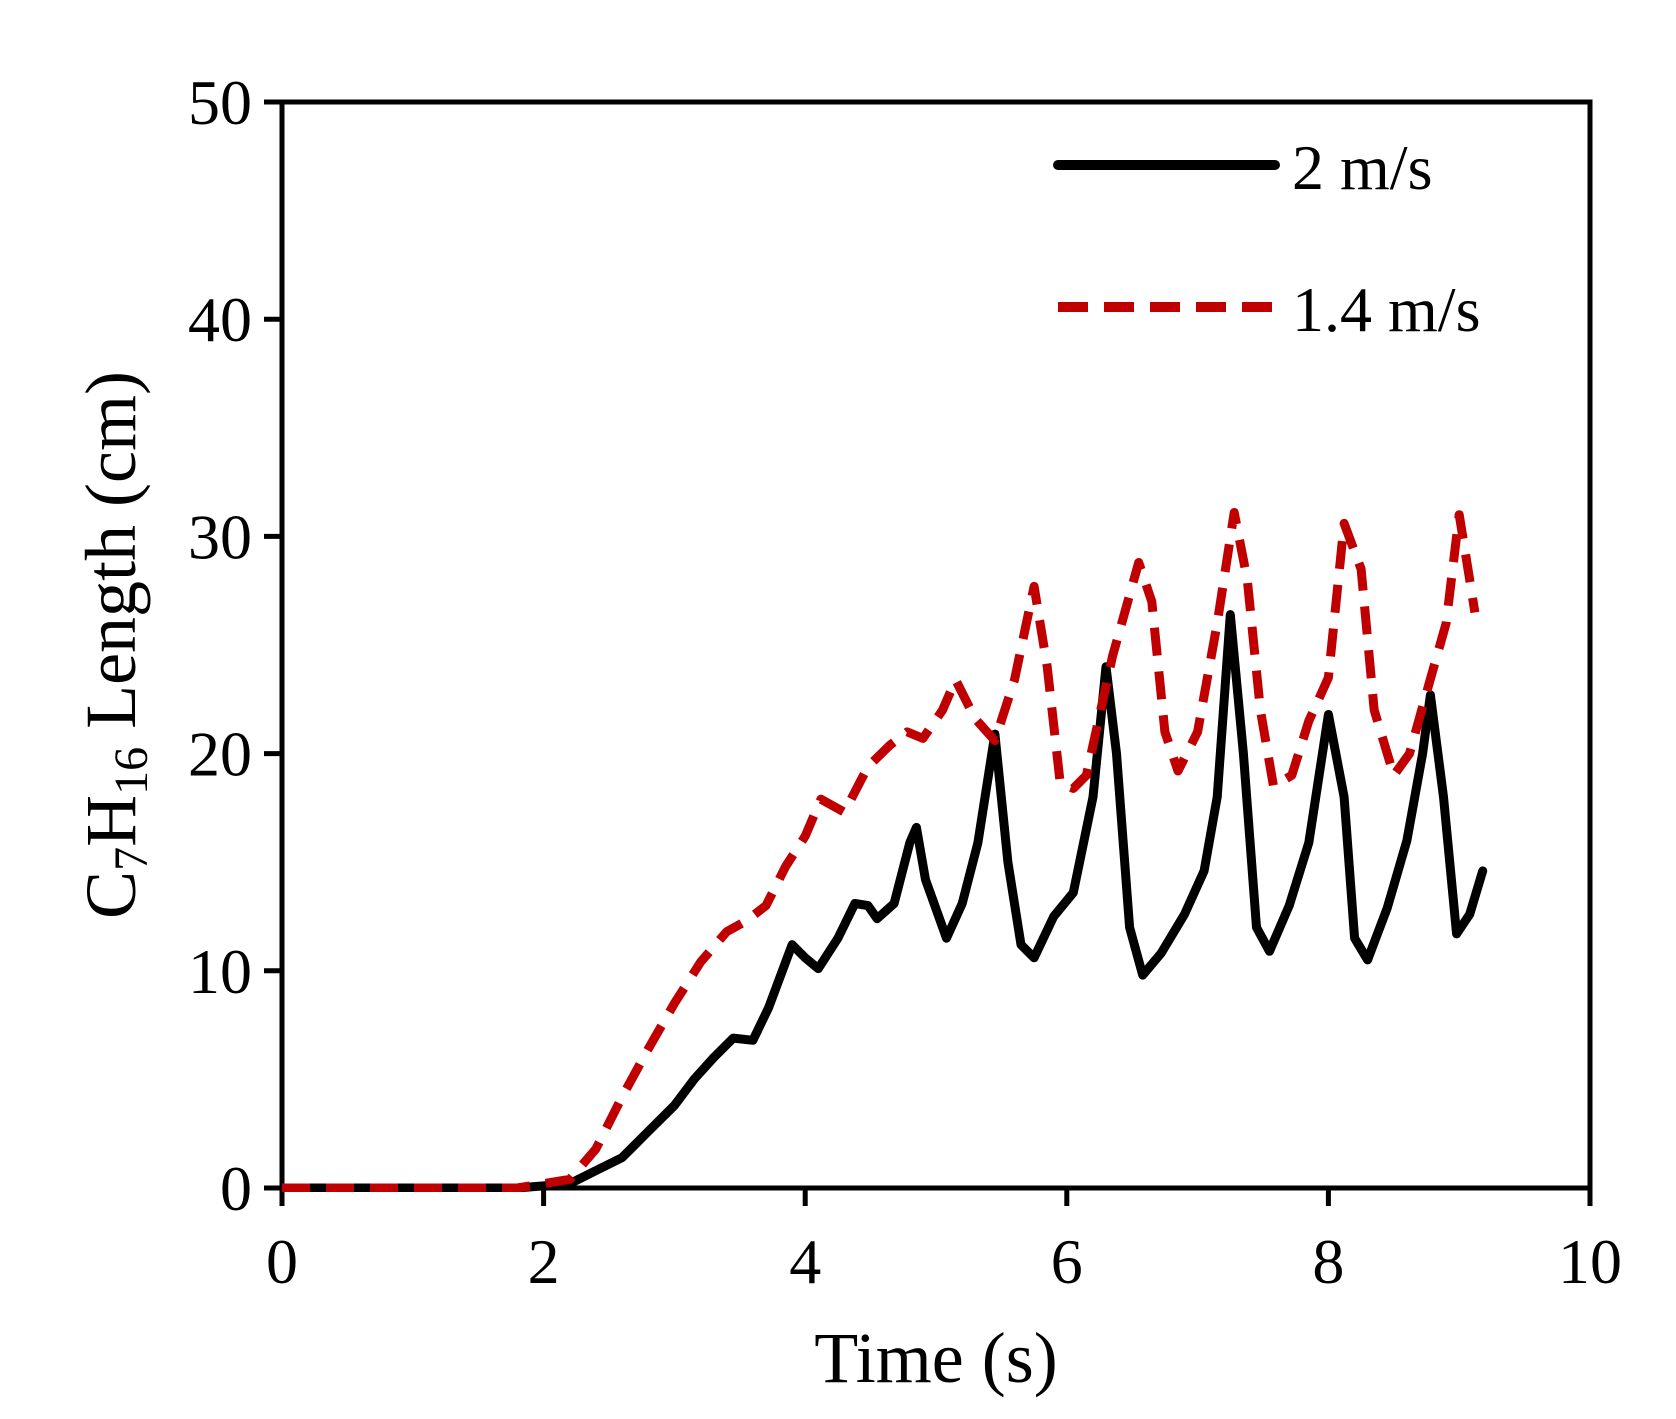 The height and width of the screenshot is (1419, 1676). Describe the element at coordinates (220, 754) in the screenshot. I see `y-tick-label: 20` at that location.